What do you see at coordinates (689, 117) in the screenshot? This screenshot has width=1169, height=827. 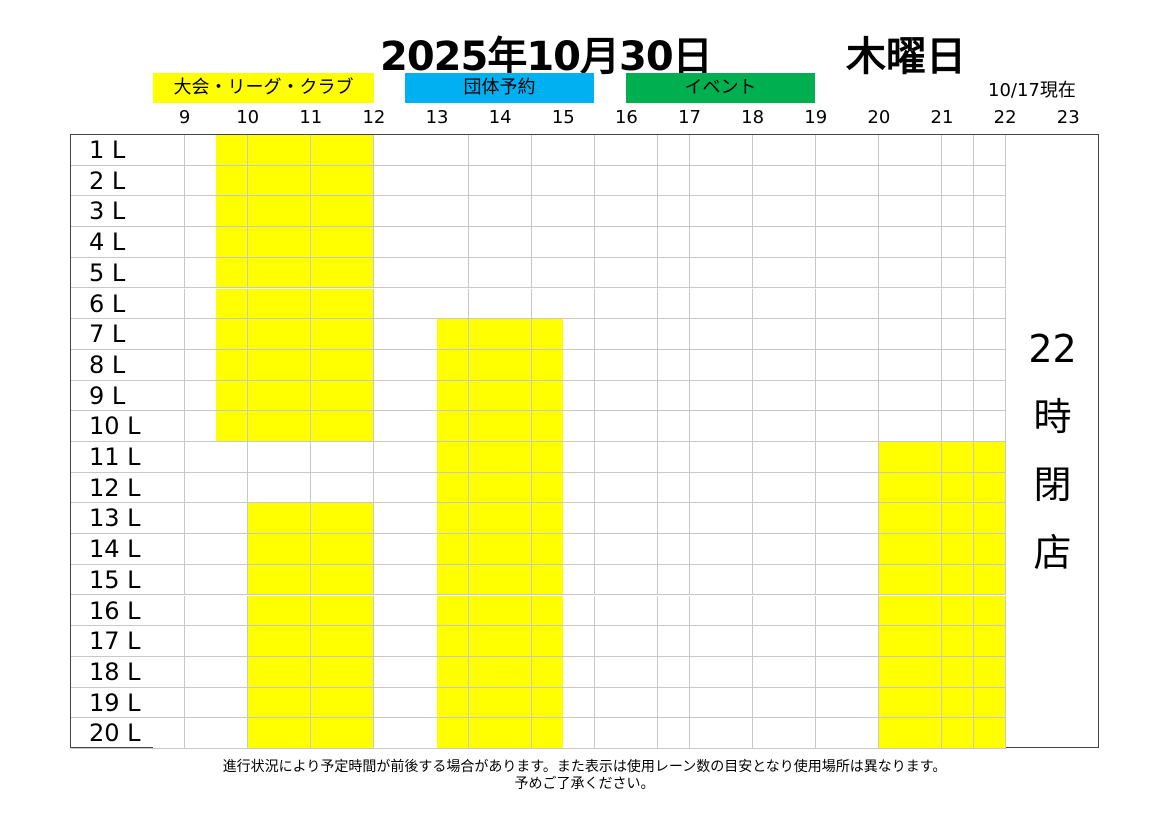 I see `hour-label: 17` at bounding box center [689, 117].